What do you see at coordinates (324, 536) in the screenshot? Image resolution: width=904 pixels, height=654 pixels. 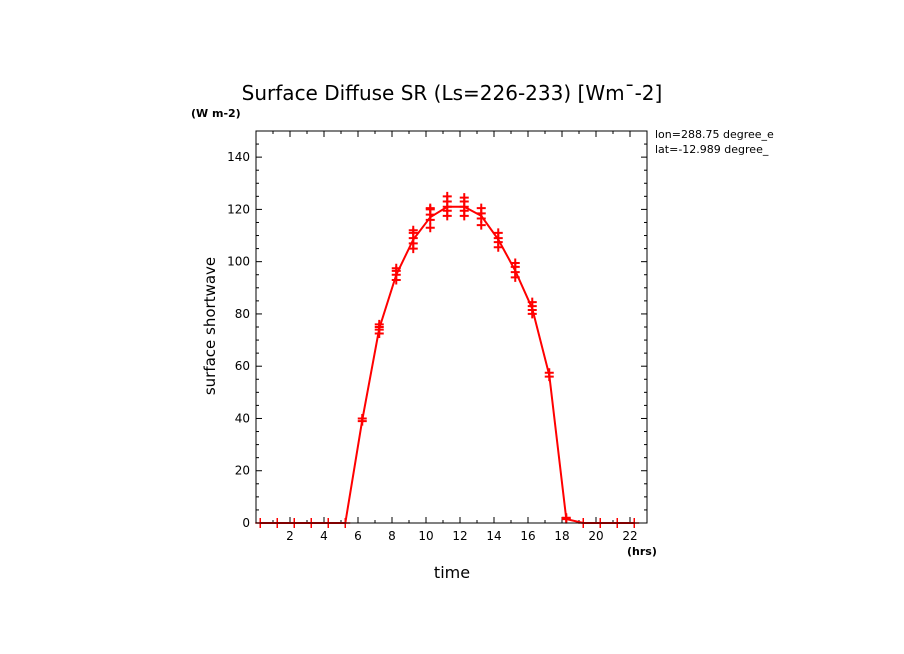 I see `x-tick-label: 4` at bounding box center [324, 536].